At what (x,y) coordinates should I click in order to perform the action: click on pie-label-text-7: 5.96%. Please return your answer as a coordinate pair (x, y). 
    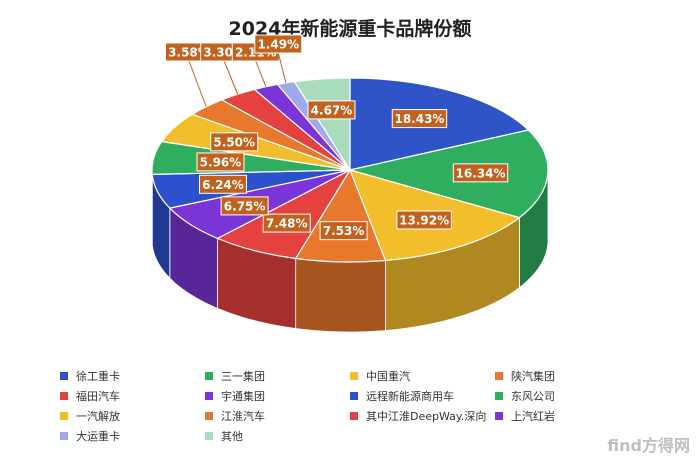
    Looking at the image, I should click on (221, 162).